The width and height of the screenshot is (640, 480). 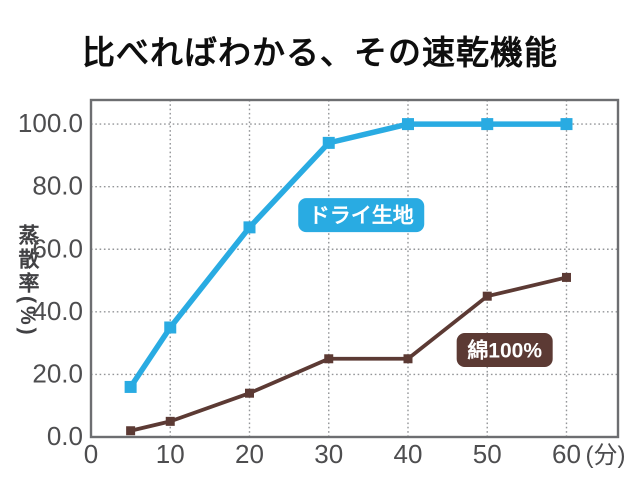 What do you see at coordinates (408, 454) in the screenshot?
I see `x-tick-label: 40` at bounding box center [408, 454].